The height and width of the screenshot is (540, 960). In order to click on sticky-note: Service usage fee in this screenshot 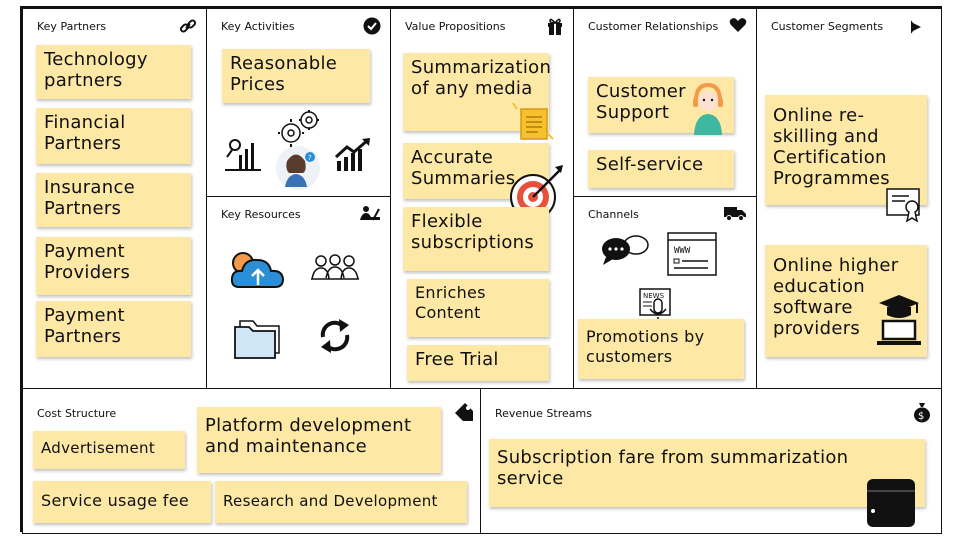, I will do `click(122, 502)`.